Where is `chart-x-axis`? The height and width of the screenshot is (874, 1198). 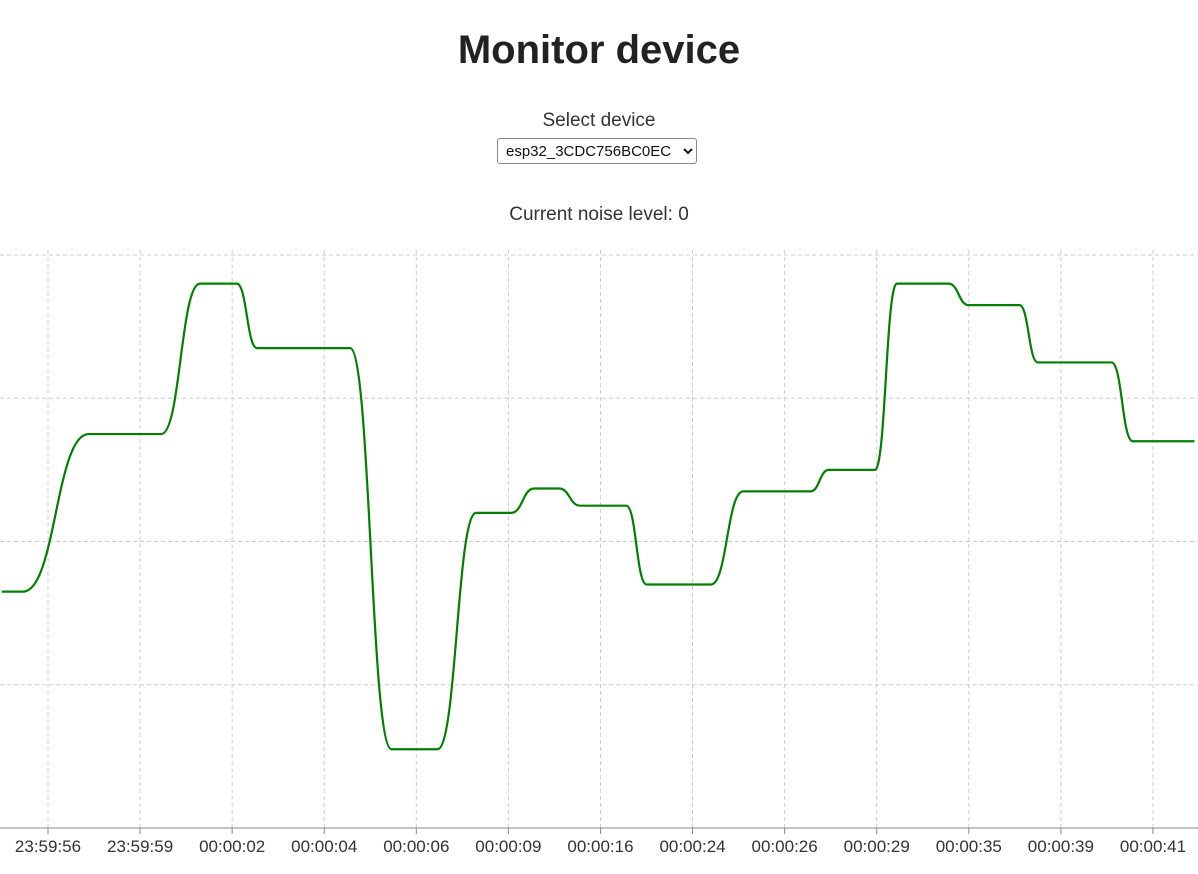 chart-x-axis is located at coordinates (599, 830).